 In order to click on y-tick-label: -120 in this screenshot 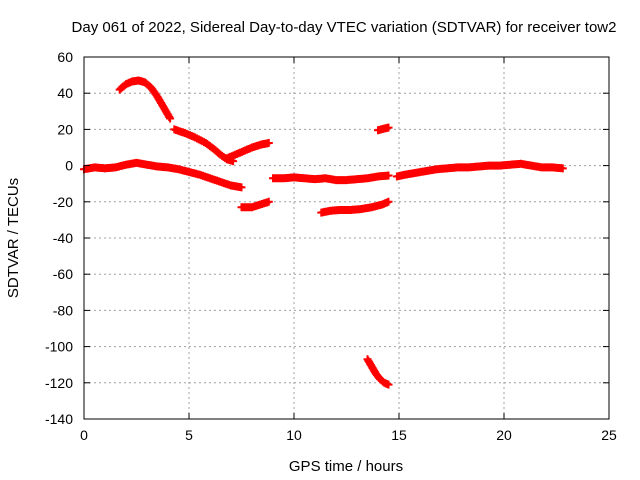, I will do `click(59, 383)`.